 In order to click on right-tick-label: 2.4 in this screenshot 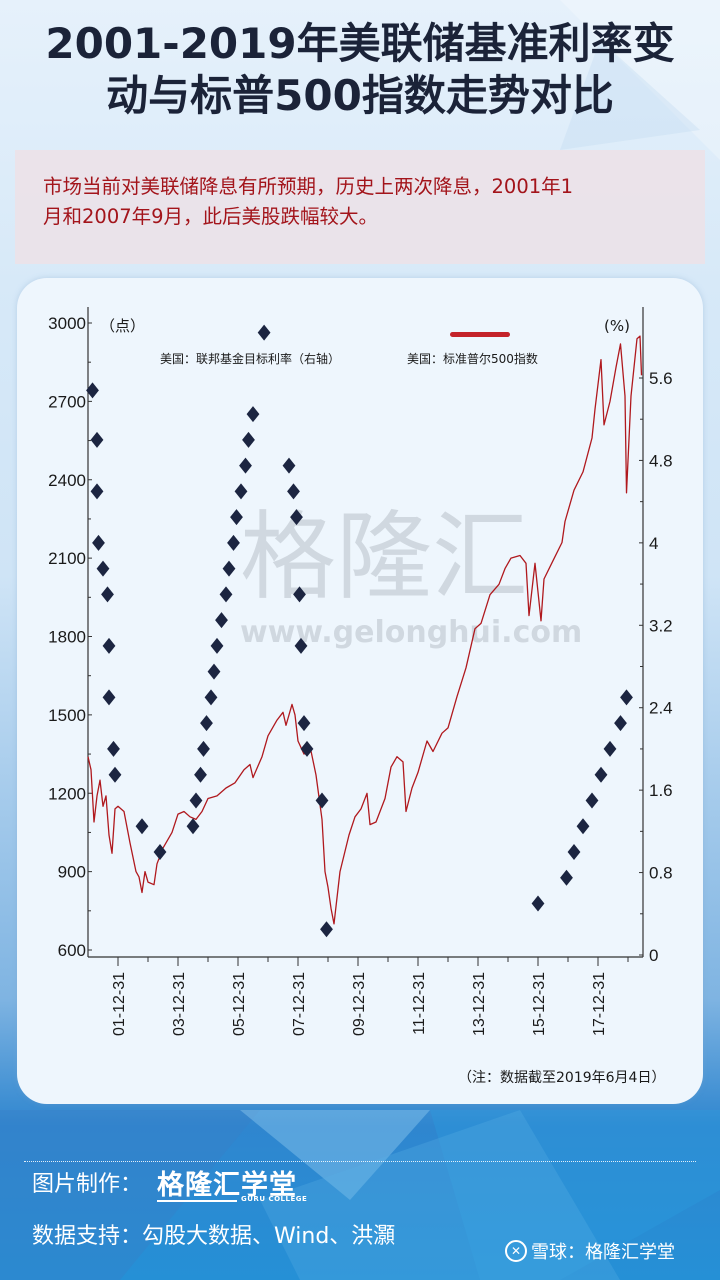, I will do `click(661, 708)`.